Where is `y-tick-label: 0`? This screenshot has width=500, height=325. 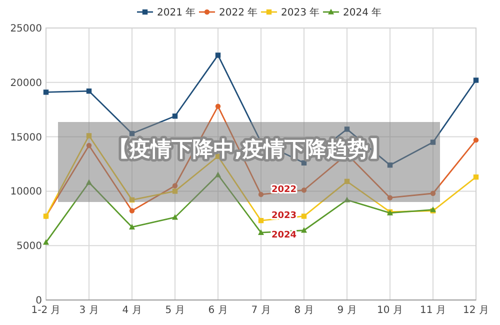 y-tick-label: 0 is located at coordinates (39, 301).